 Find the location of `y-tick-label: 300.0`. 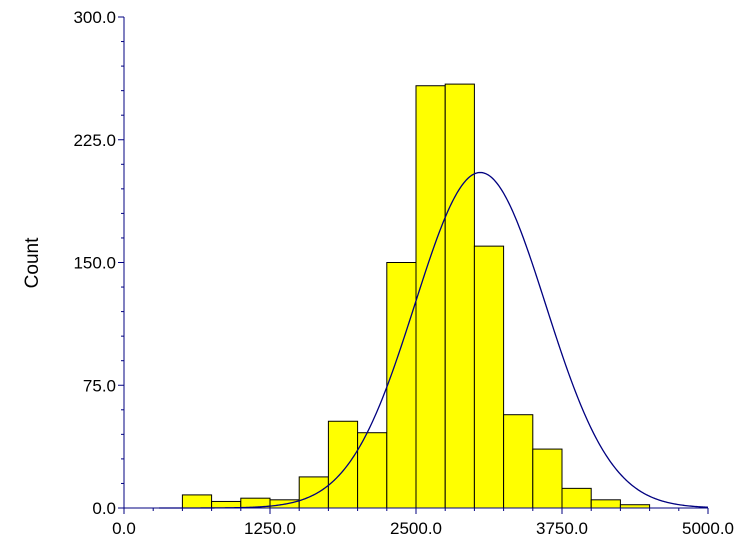

y-tick-label: 300.0 is located at coordinates (94, 17).